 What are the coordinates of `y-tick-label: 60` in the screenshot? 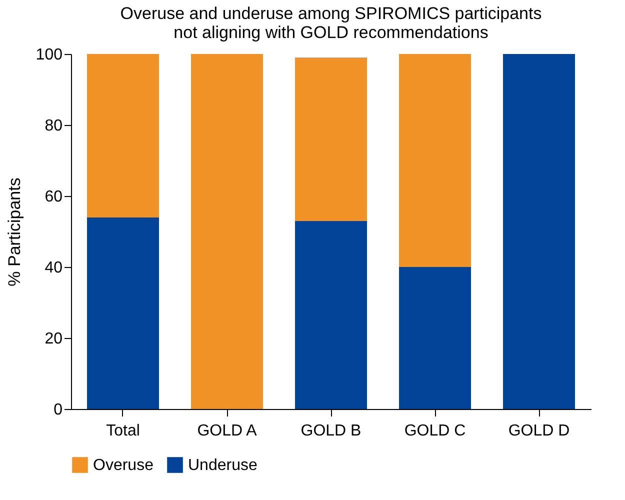 It's located at (53, 197).